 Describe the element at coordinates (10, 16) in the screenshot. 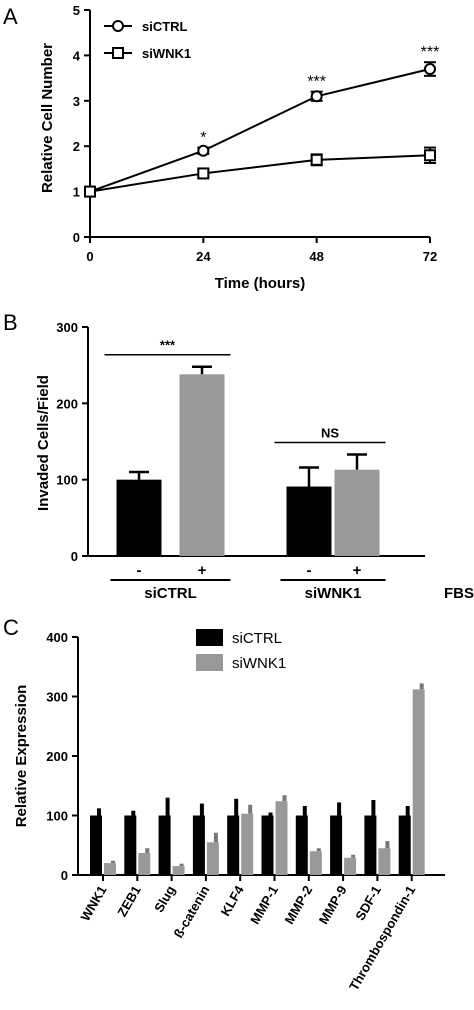

I see `panel-letter-a: A` at that location.